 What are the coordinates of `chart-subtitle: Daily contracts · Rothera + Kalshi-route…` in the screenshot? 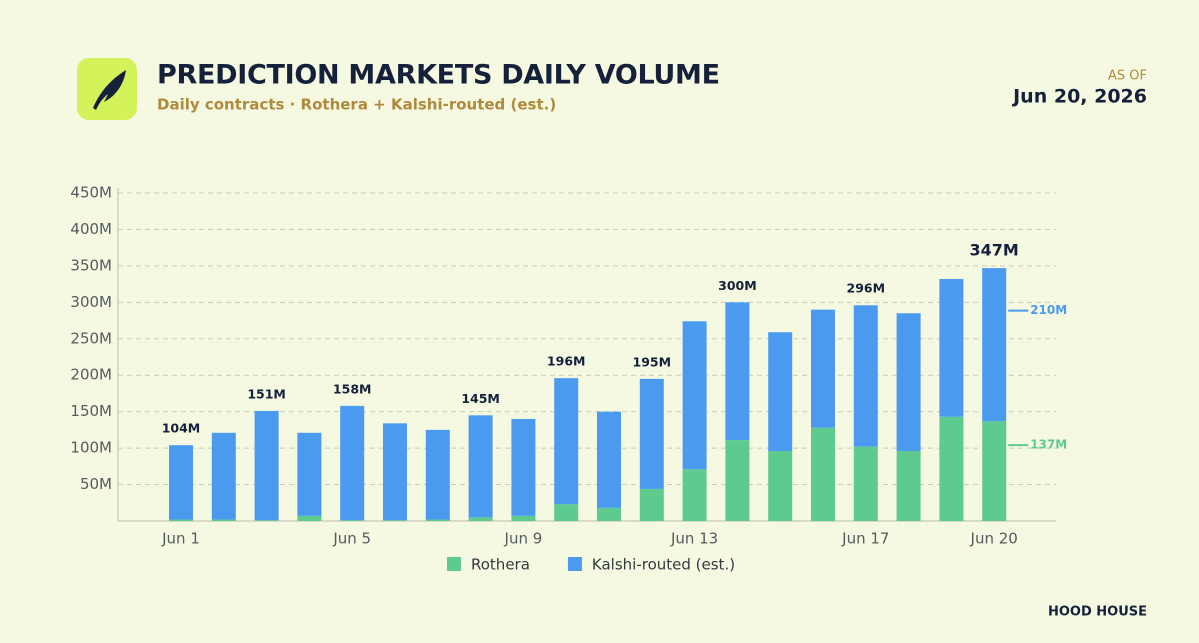 It's located at (356, 105).